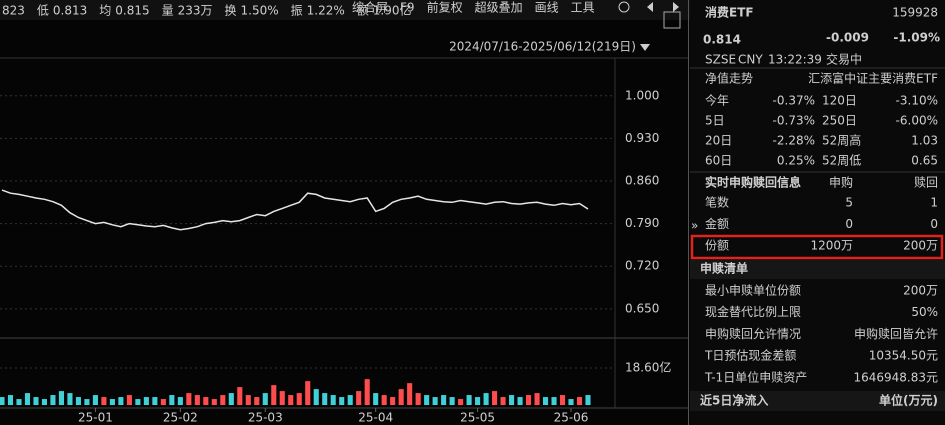 This screenshot has height=425, width=945. Describe the element at coordinates (934, 203) in the screenshot. I see `row-value: 1` at that location.